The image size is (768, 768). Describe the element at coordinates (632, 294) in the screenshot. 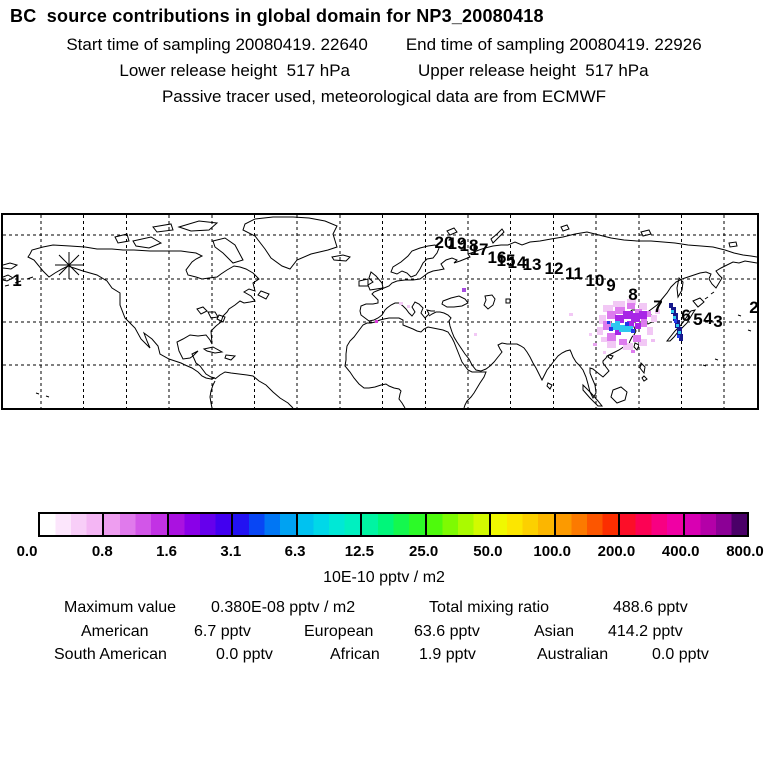

I see `trajectory-hour-label: 8` at that location.